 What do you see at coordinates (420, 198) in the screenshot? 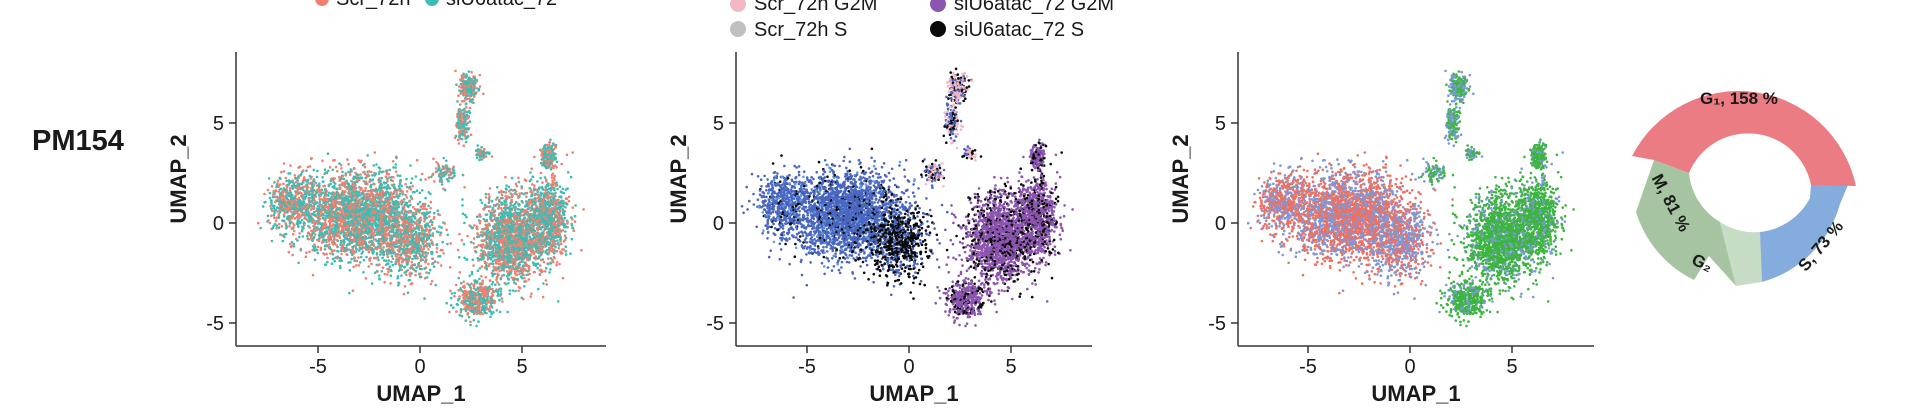
I see `scatter-points` at bounding box center [420, 198].